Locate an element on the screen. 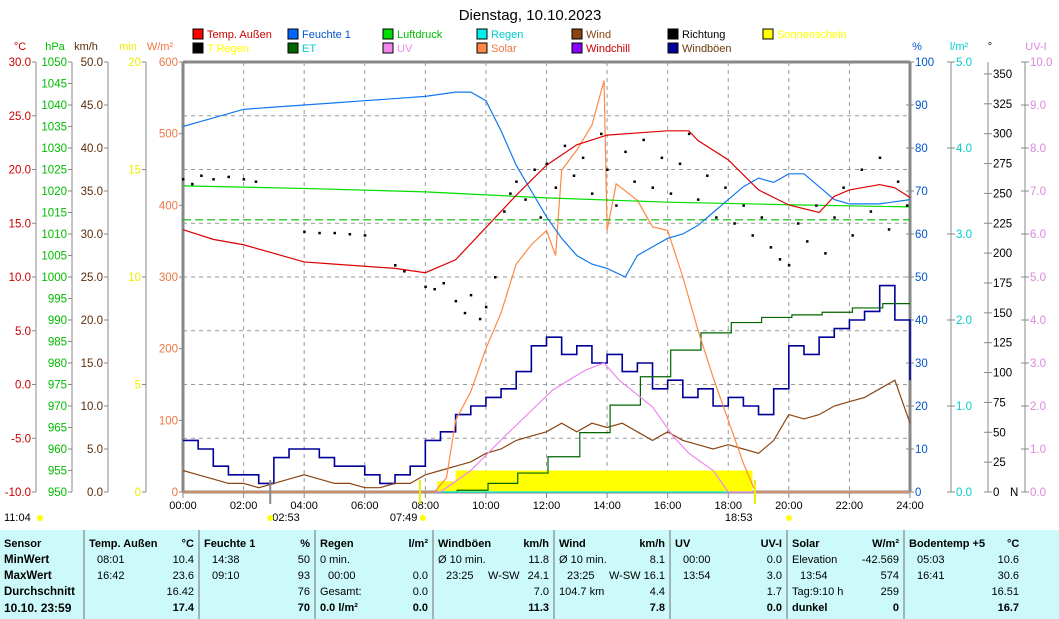 The image size is (1059, 619). wind-tick-label: 45.0 is located at coordinates (92, 106).